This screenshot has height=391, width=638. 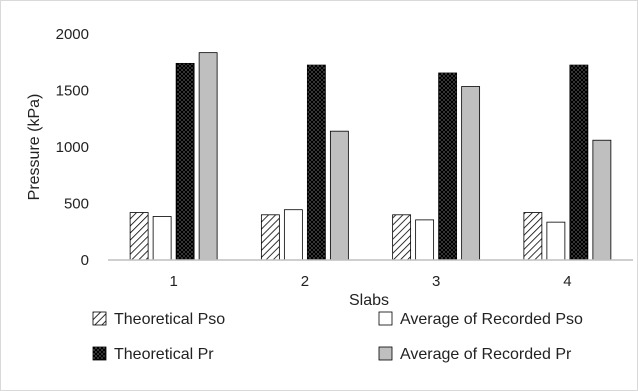 What do you see at coordinates (72, 34) in the screenshot?
I see `y-tick-label: 2000` at bounding box center [72, 34].